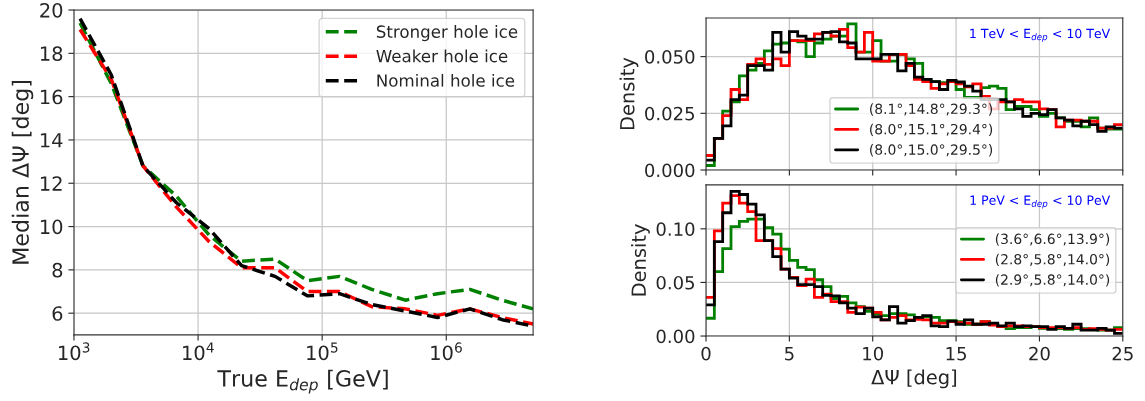  I want to click on y-tick-label: 12, so click(51, 183).